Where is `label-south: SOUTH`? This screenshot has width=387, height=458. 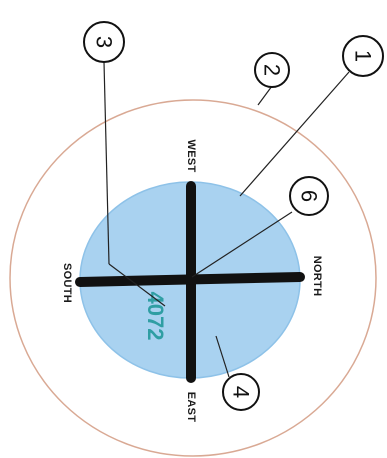 label-south: SOUTH is located at coordinates (67, 283).